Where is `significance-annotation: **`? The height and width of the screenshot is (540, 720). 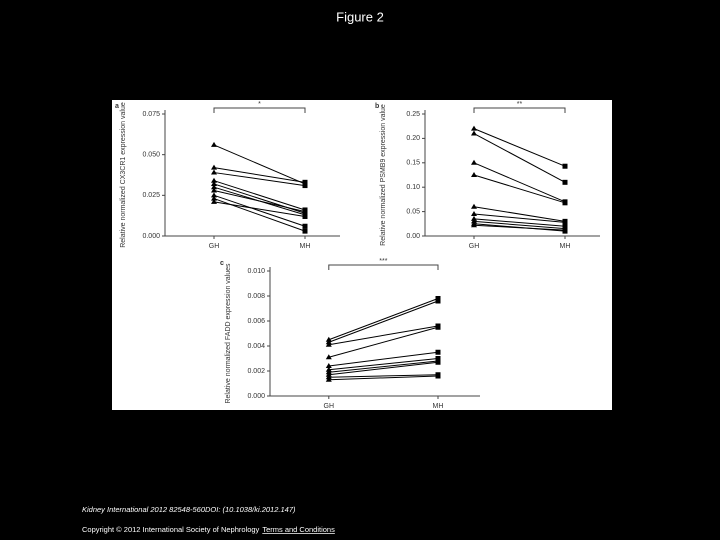
significance-annotation: ** is located at coordinates (520, 104).